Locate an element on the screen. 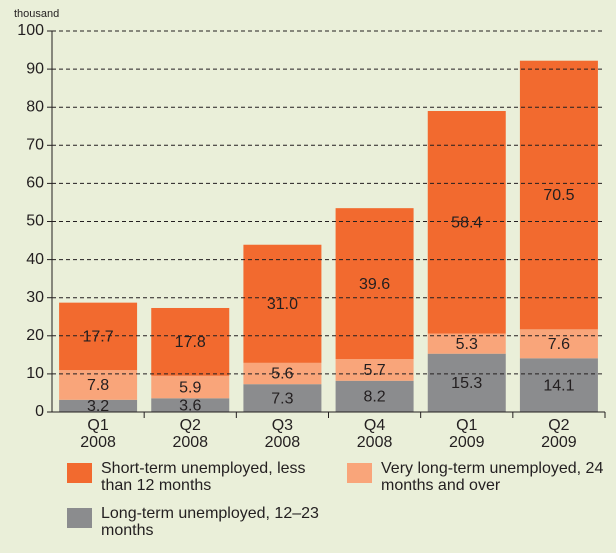  value-label: 58.4 is located at coordinates (466, 222).